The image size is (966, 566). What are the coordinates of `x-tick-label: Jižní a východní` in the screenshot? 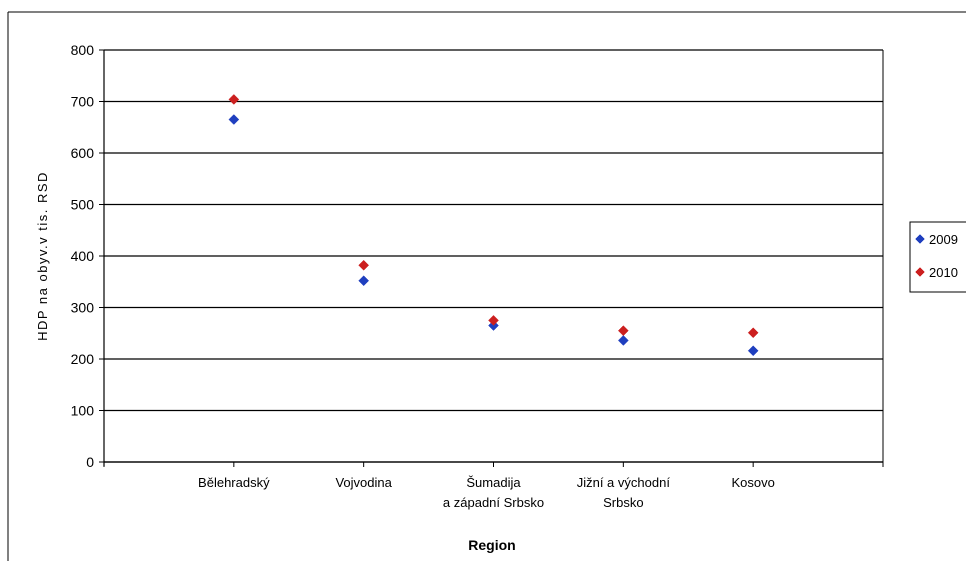 It's located at (624, 482).